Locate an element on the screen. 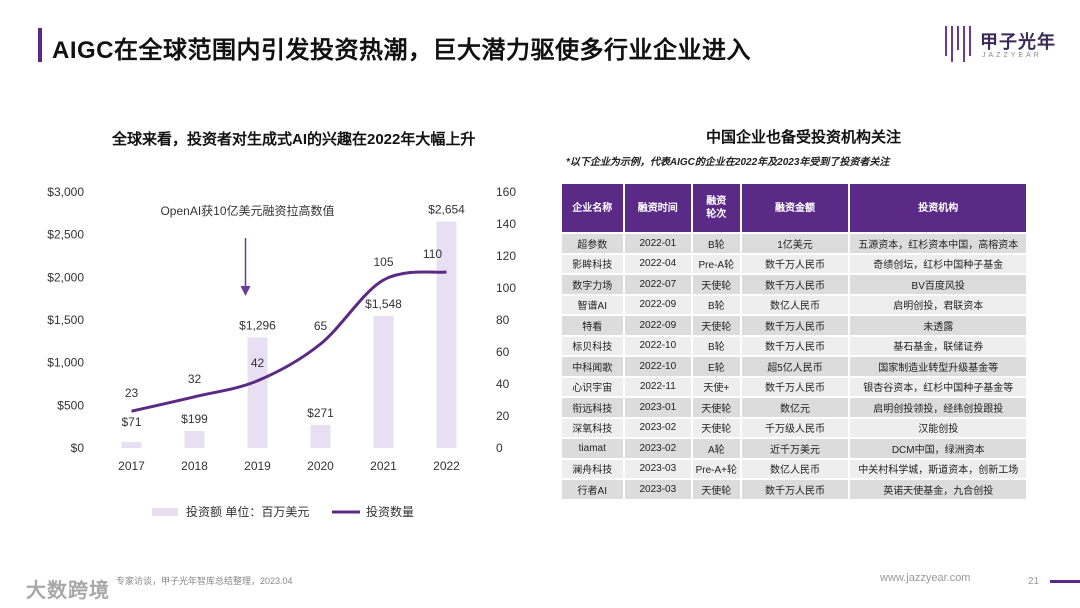 This screenshot has height=608, width=1080. table-cell: 2022-07 is located at coordinates (658, 284).